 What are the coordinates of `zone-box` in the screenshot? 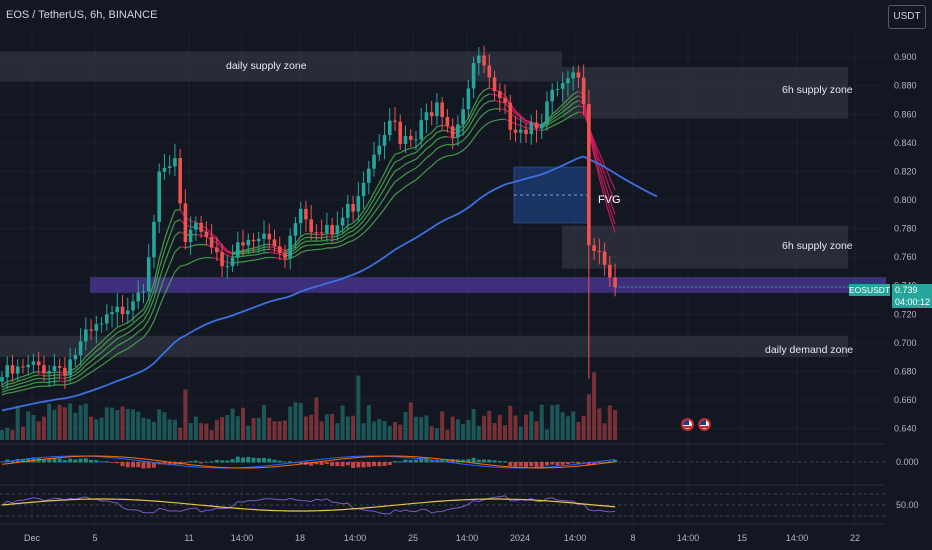 It's located at (281, 66).